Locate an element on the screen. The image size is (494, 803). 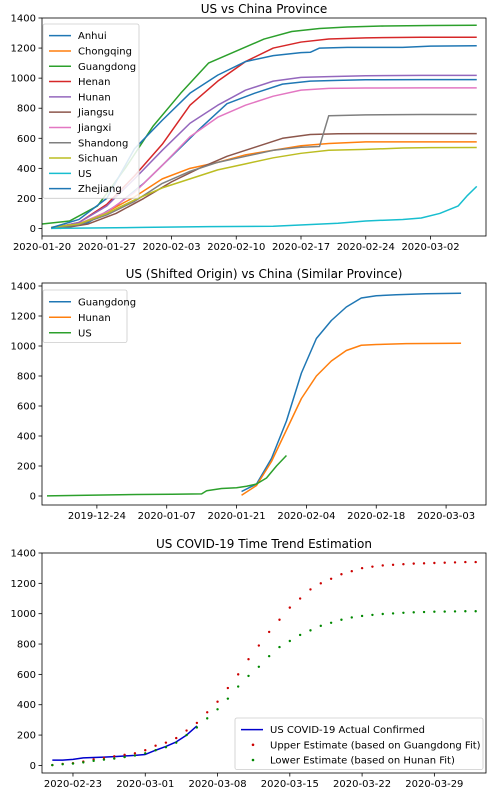
legend-label: Guangdong is located at coordinates (107, 302).